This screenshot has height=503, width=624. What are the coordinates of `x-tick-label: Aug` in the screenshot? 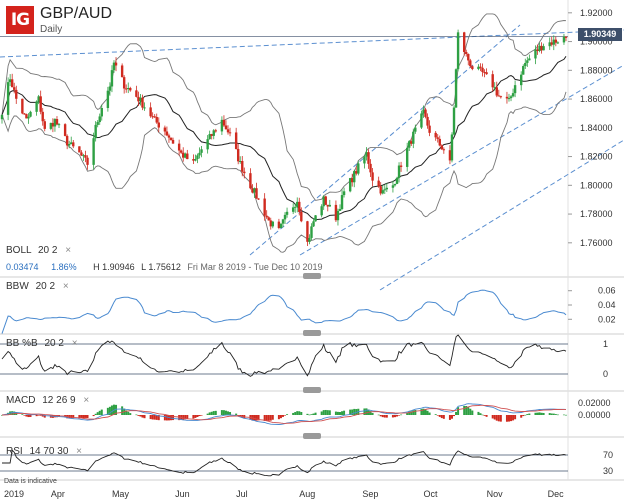 It's located at (307, 494).